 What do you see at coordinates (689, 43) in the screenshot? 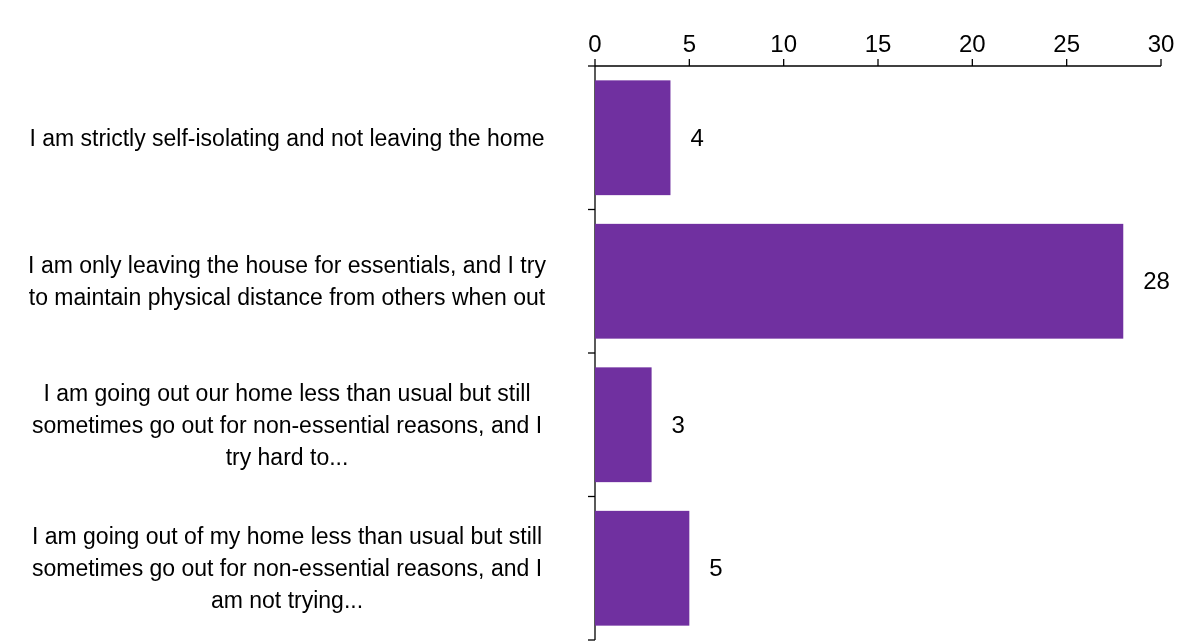
I see `x-tick-label: 5` at bounding box center [689, 43].